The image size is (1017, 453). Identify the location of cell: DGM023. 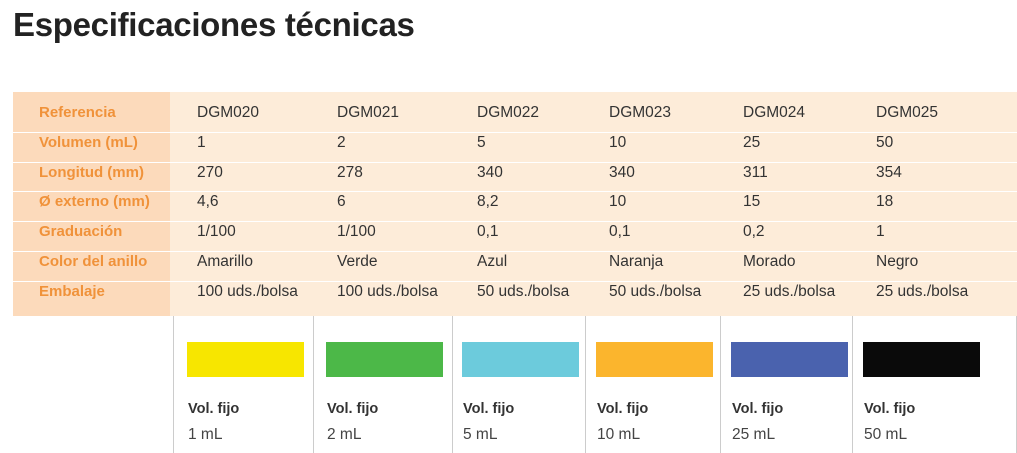
(640, 112).